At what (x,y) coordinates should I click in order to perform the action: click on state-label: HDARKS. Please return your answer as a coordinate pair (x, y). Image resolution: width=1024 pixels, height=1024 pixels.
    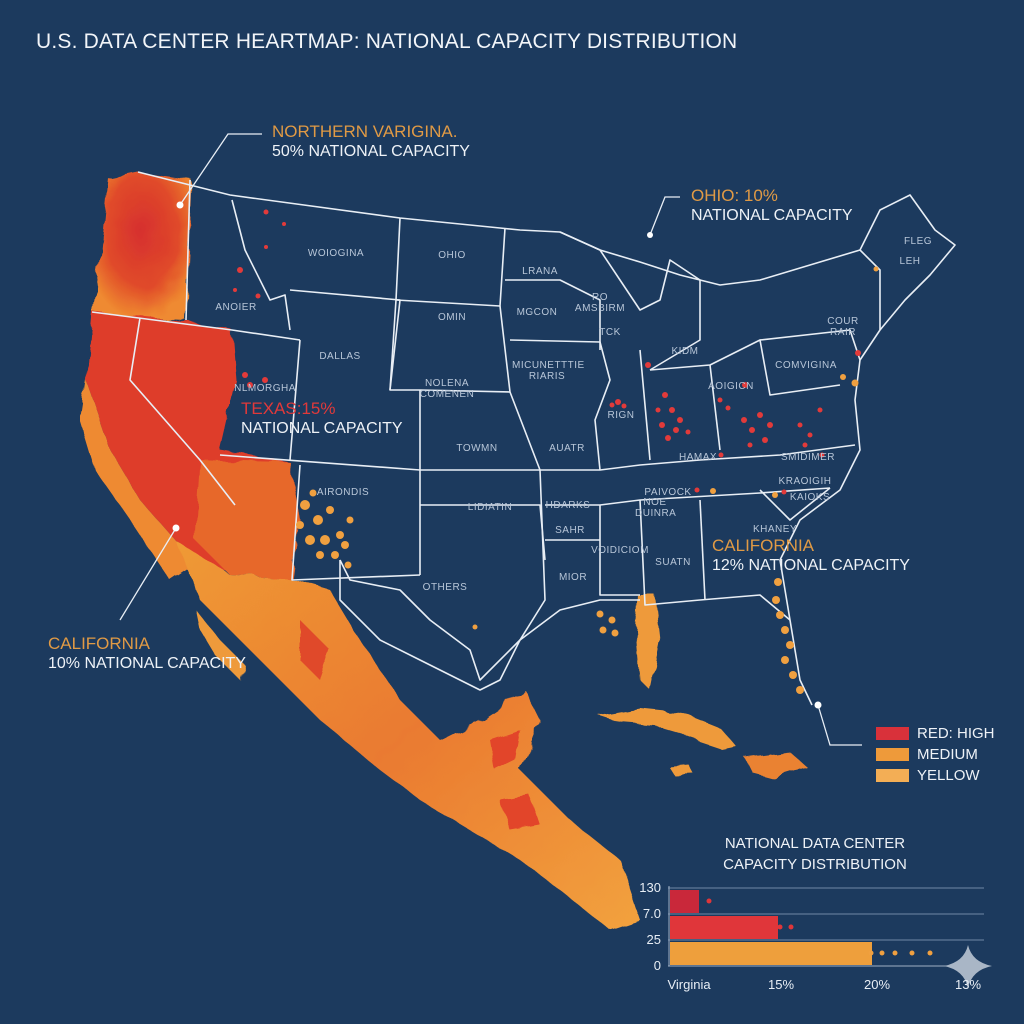
    Looking at the image, I should click on (568, 505).